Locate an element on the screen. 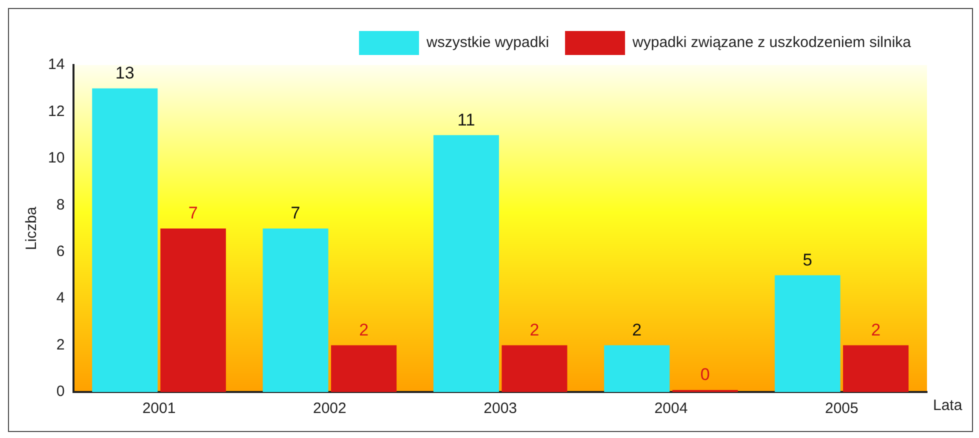  x-tick-label: 2003 is located at coordinates (501, 409).